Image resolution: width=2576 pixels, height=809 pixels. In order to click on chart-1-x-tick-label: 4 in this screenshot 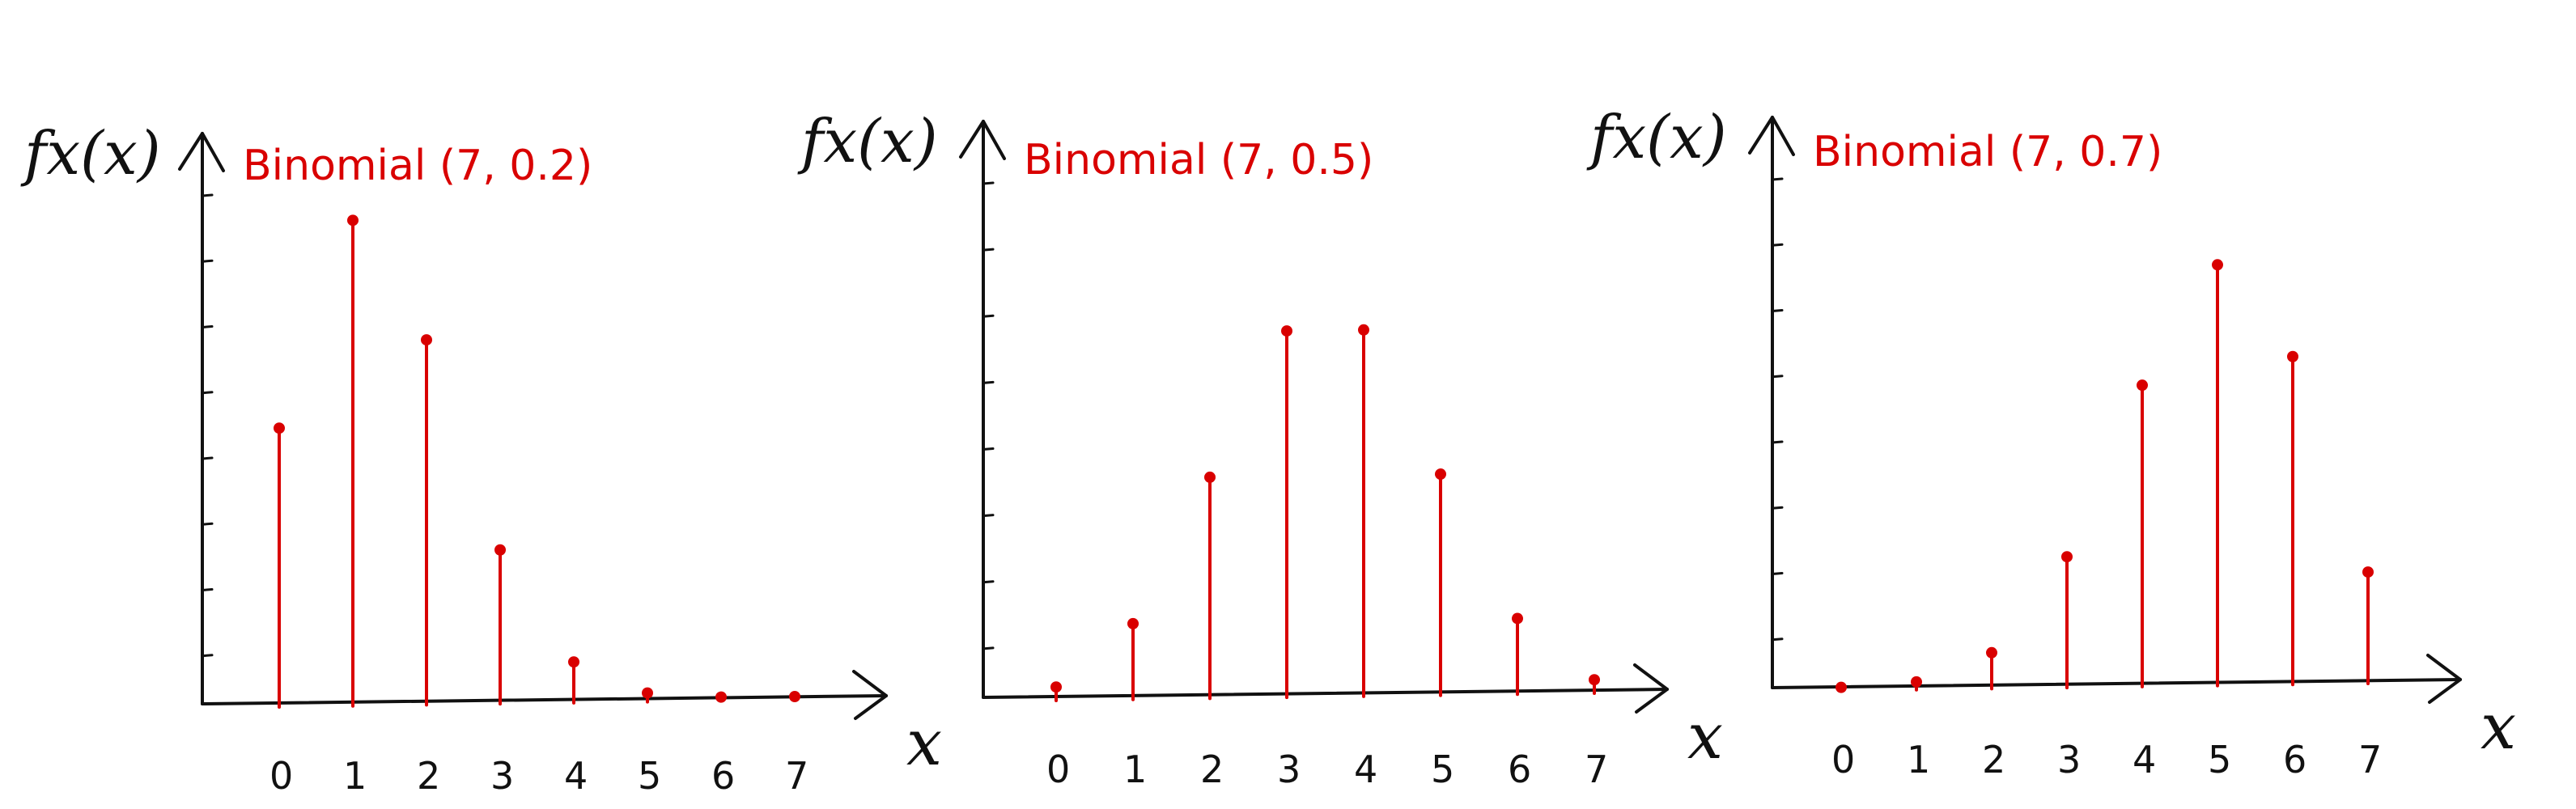, I will do `click(576, 776)`.